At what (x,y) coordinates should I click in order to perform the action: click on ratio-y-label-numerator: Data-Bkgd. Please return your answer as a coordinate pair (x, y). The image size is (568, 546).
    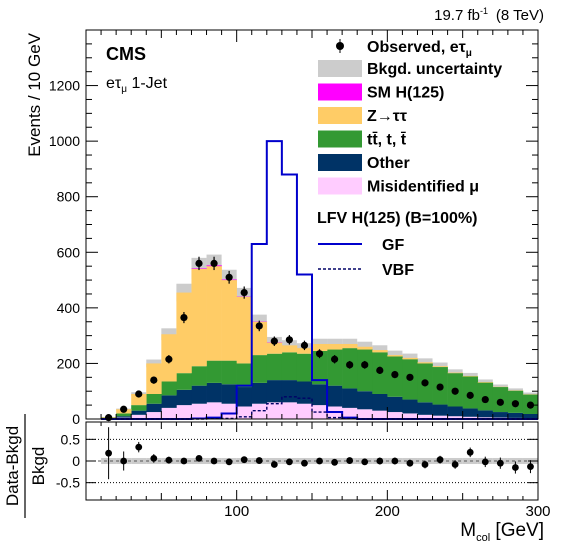
    Looking at the image, I should click on (12, 466).